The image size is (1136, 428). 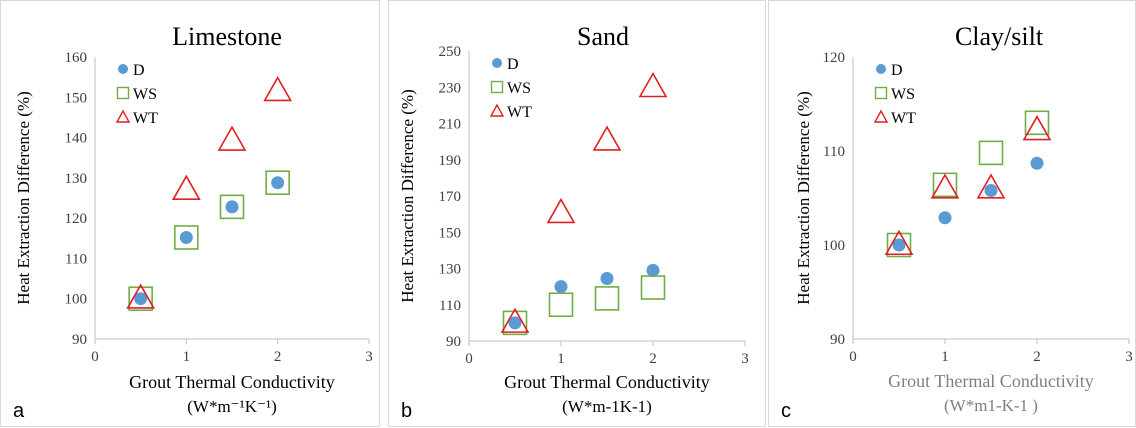 I want to click on chart-title: Clay/silt, so click(x=999, y=36).